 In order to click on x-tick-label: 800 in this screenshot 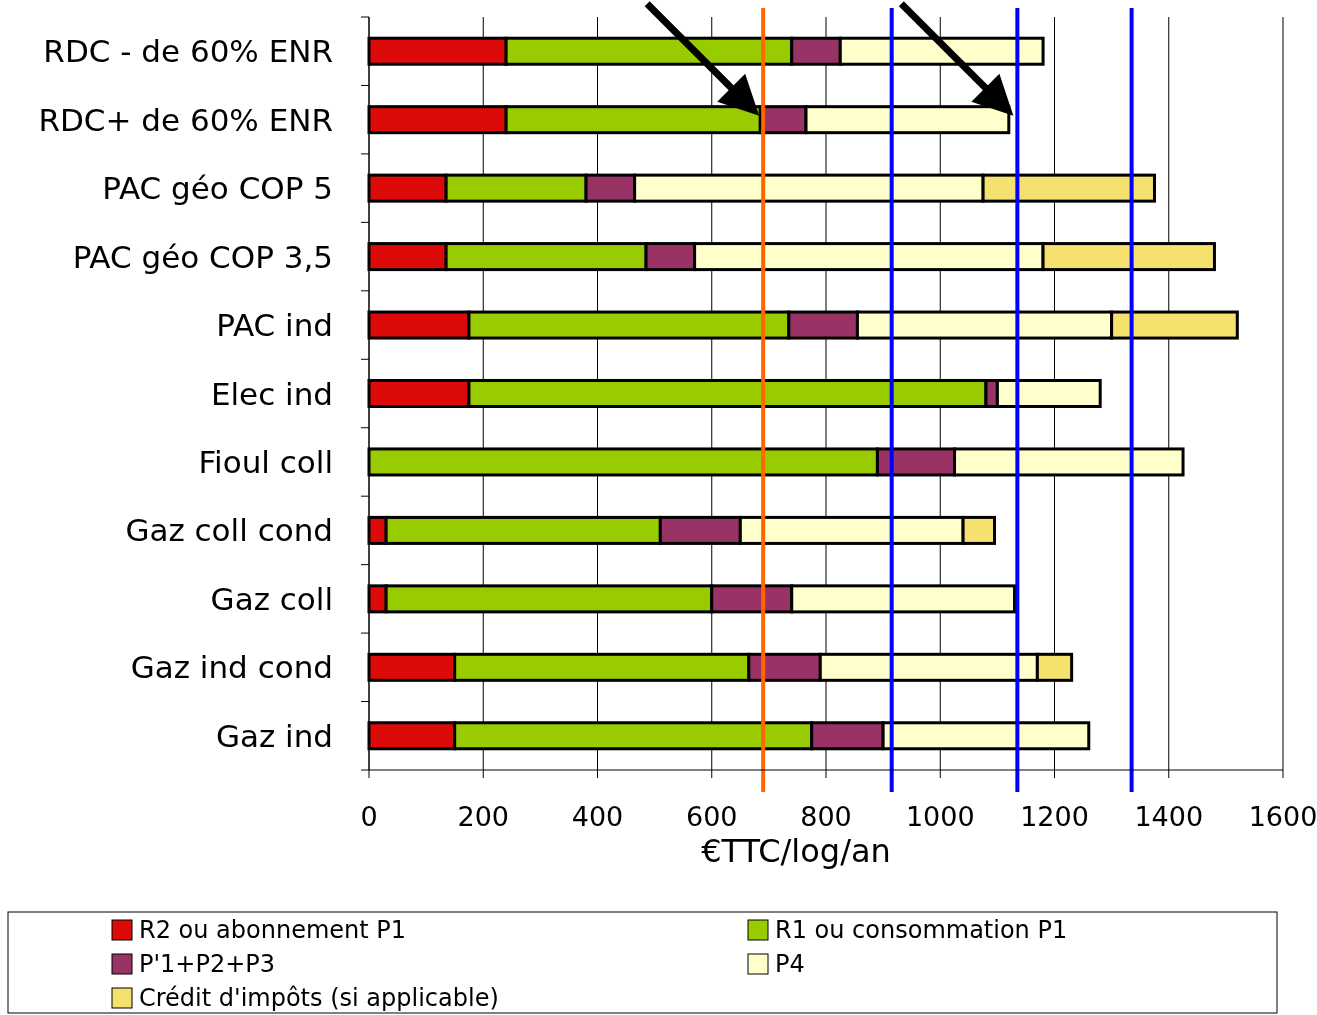, I will do `click(826, 816)`.